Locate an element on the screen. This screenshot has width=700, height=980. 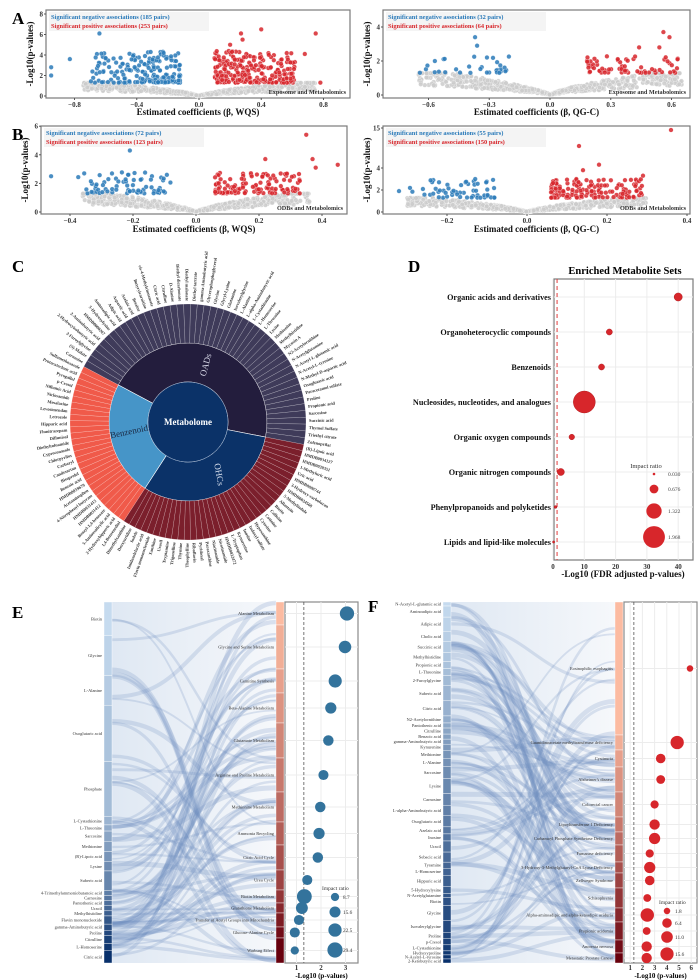
metabolite-label: Citrulline is located at coordinates (432, 731).